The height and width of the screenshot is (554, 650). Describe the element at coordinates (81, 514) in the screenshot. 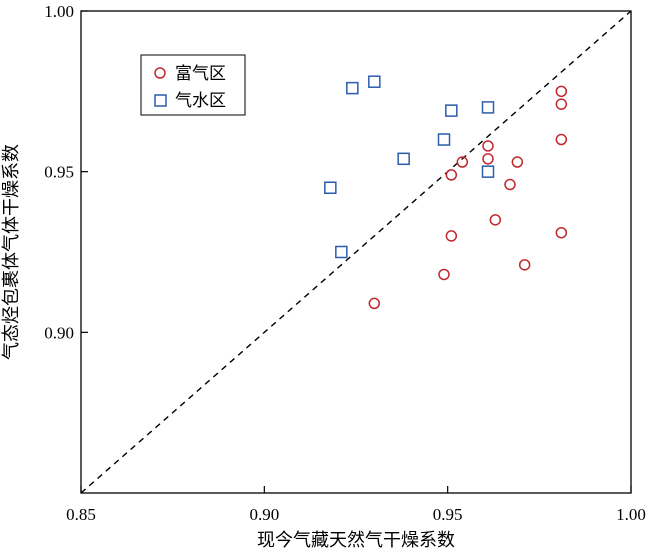

I see `x-tick-label: 0.85` at that location.